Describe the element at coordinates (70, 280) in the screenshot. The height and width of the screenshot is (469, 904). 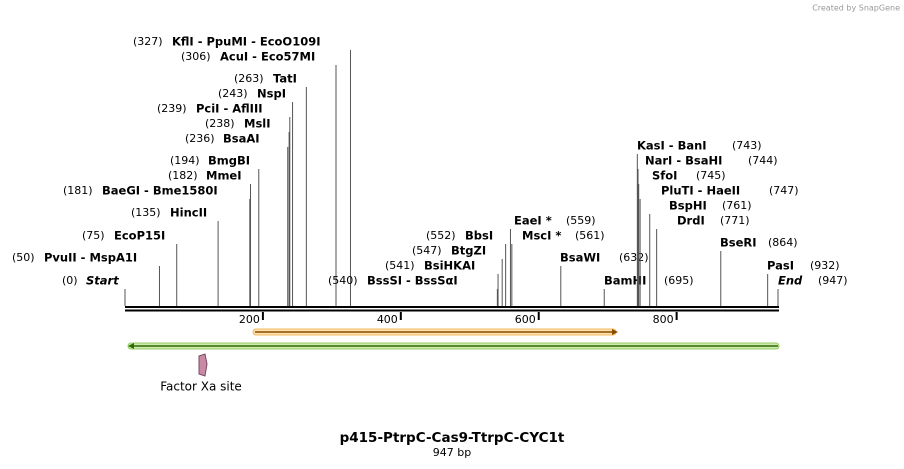
I see `site-position: (0)` at that location.